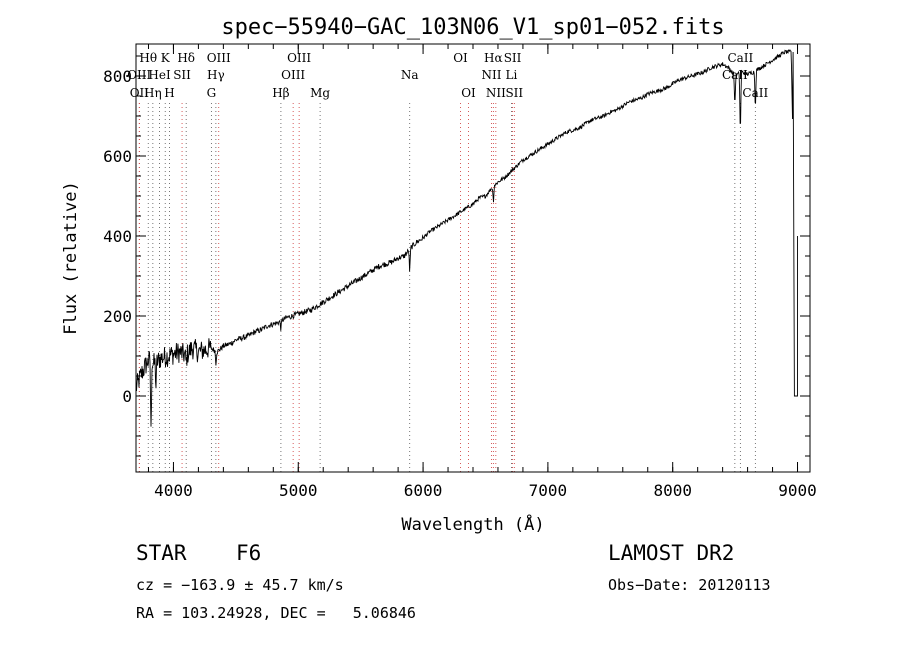 The image size is (900, 650). I want to click on sky-coordinates: RA = 103.24928, DEC = 5.06846, so click(276, 613).